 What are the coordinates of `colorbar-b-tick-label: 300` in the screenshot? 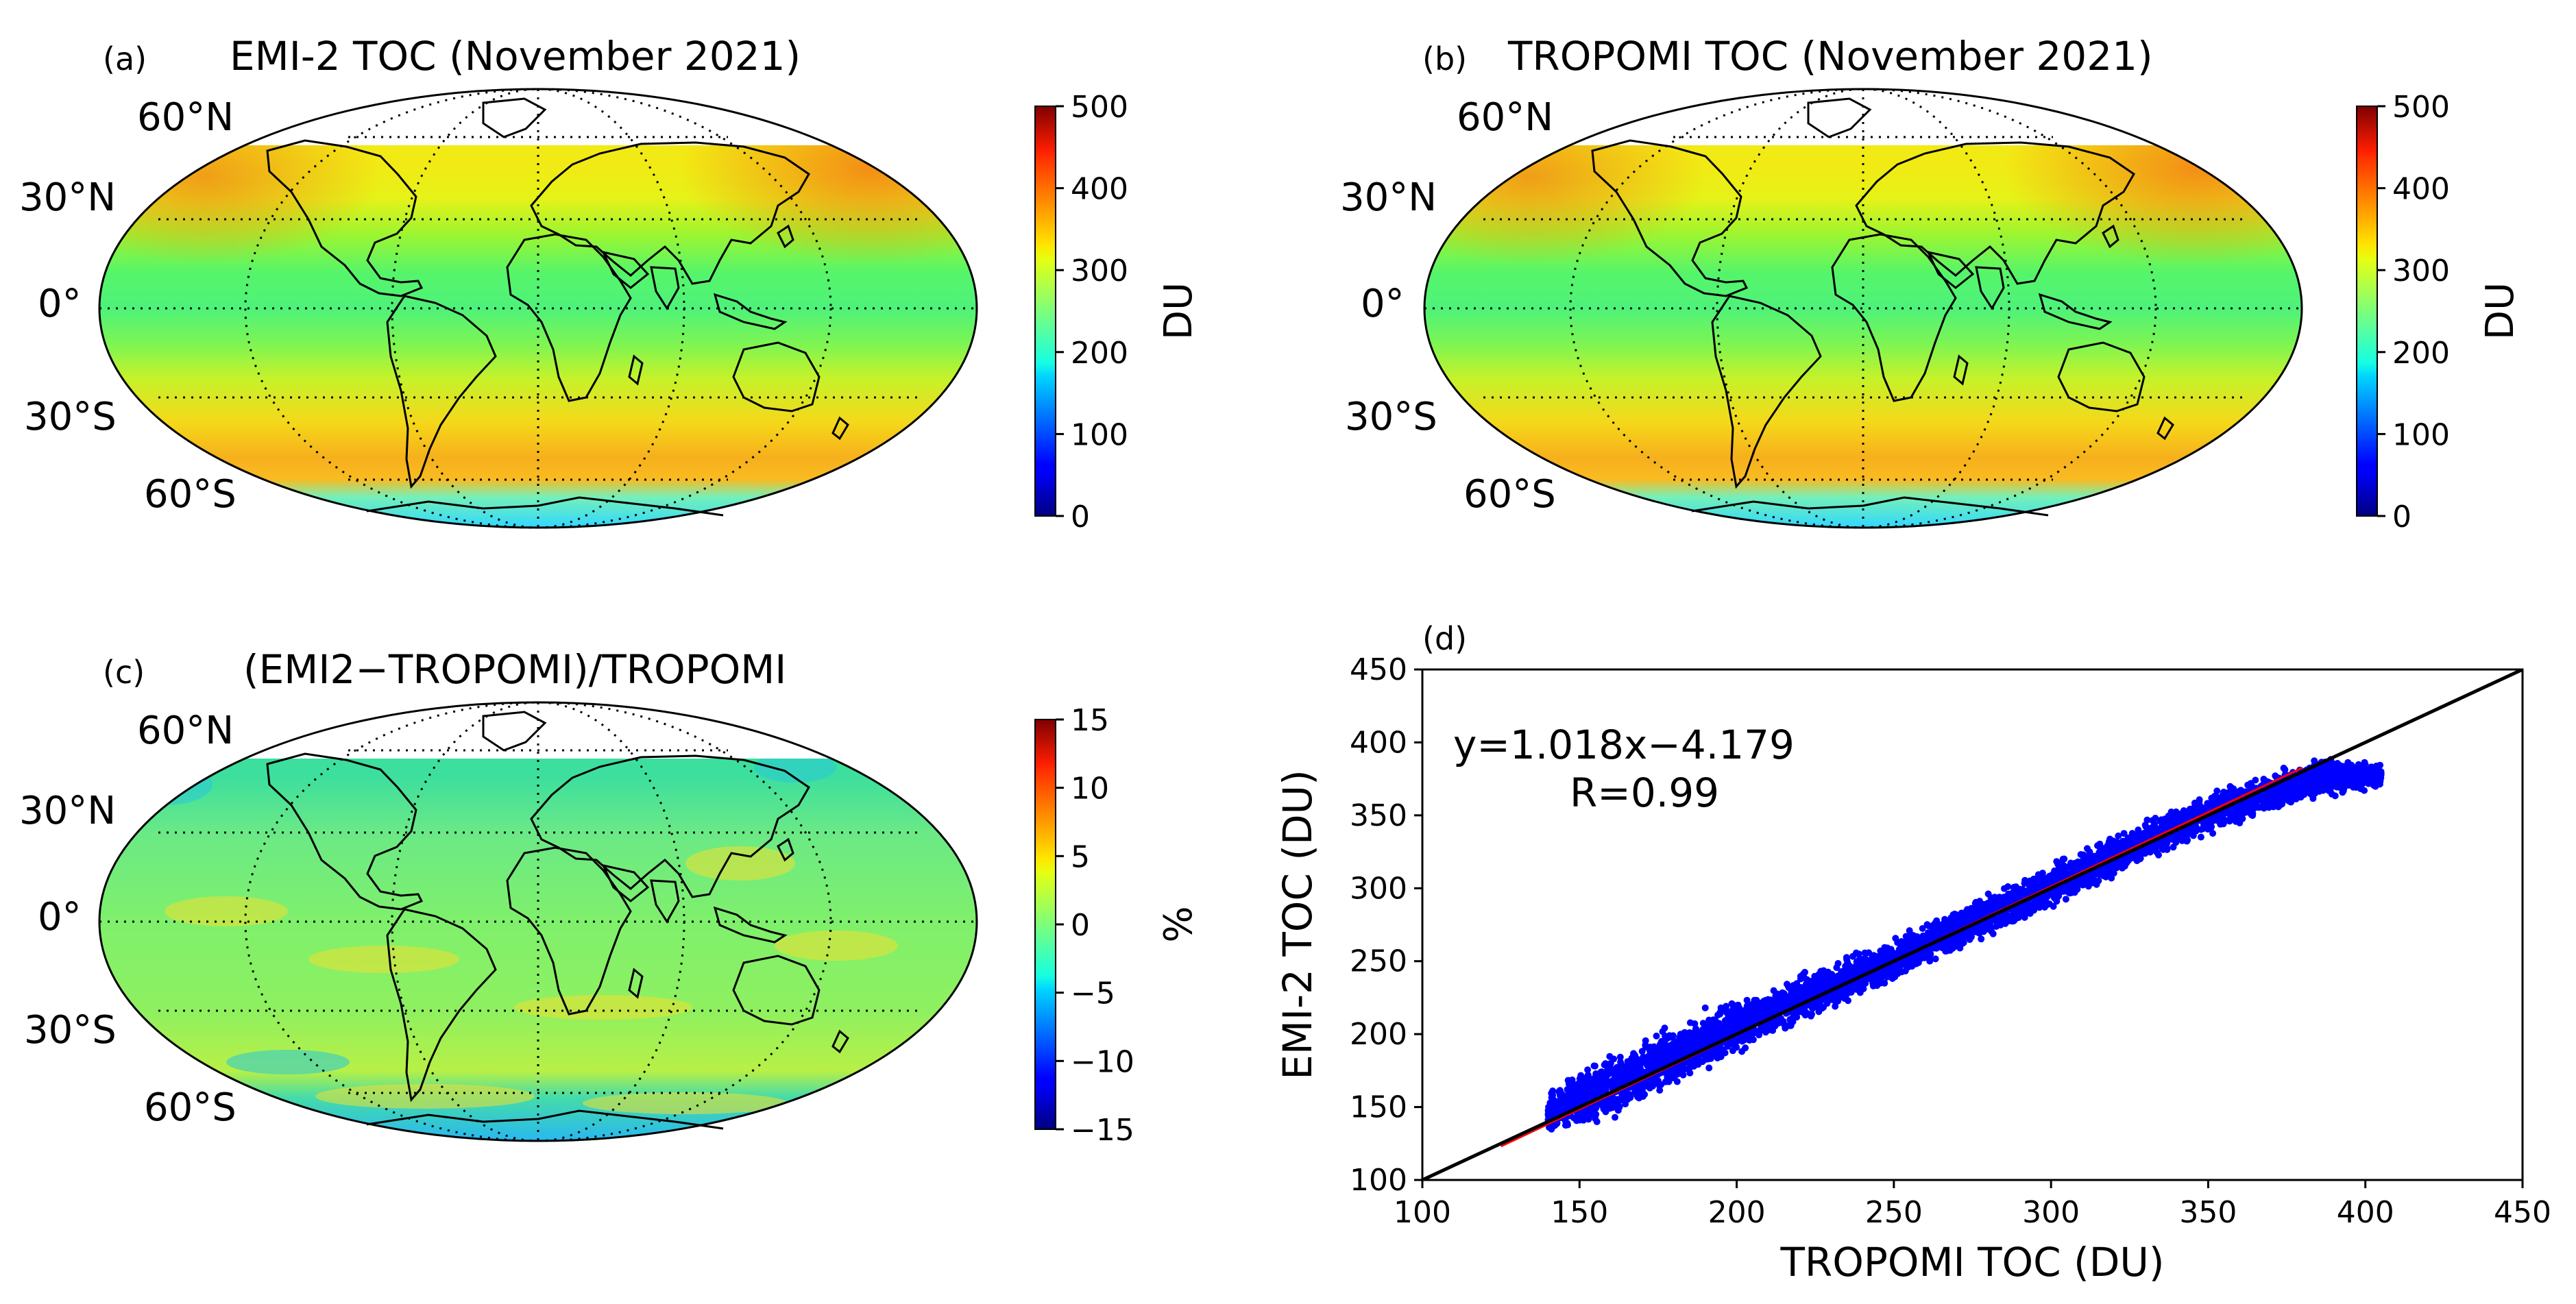 It's located at (2421, 271).